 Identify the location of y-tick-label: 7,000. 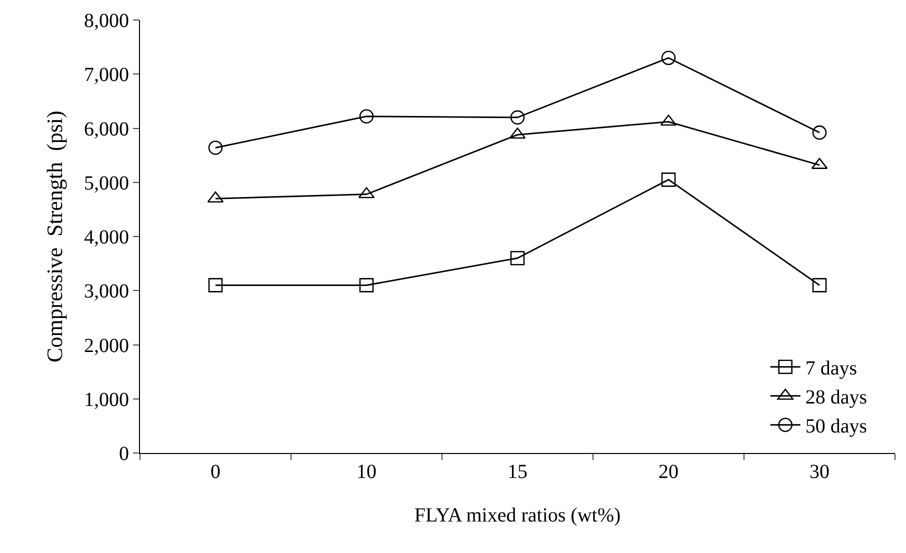
(106, 75).